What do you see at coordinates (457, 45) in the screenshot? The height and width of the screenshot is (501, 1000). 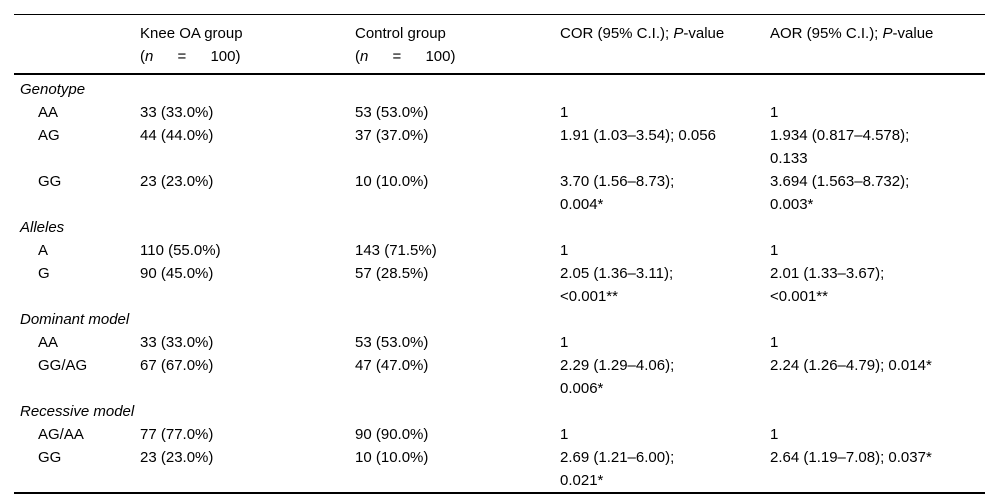 I see `column-header-control-group: Control group (n = 100)` at bounding box center [457, 45].